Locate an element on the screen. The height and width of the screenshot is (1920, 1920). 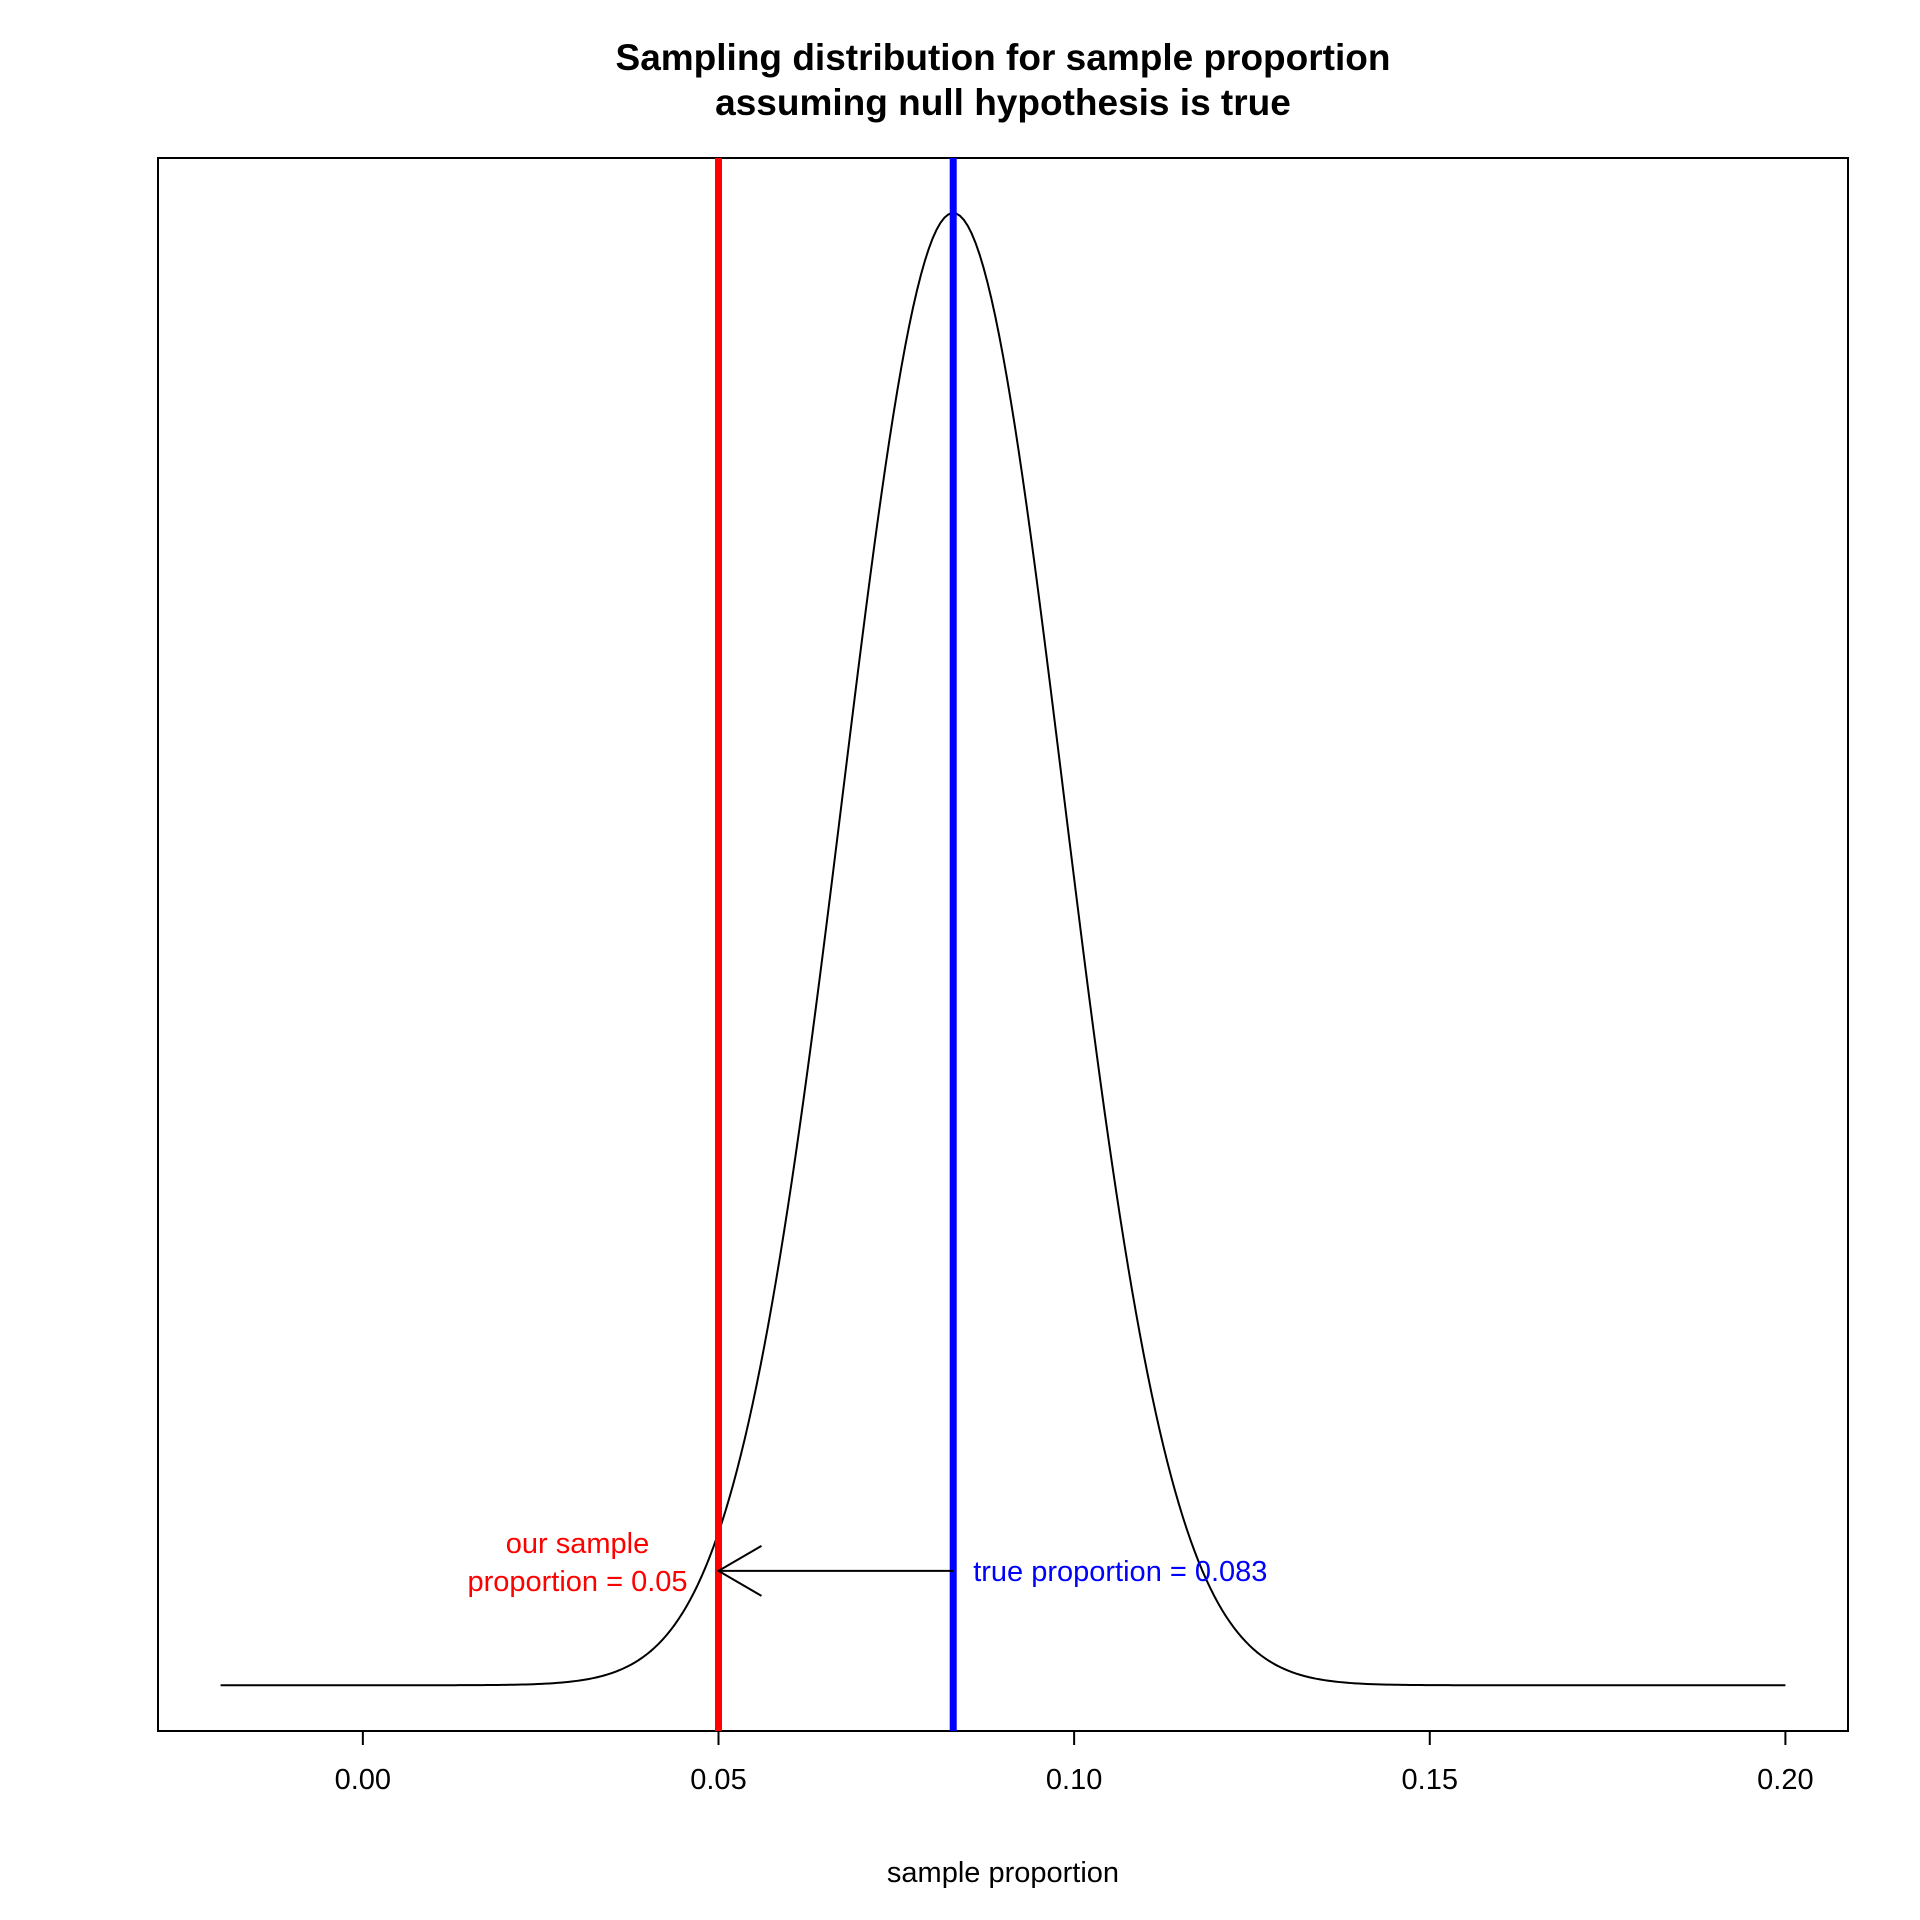
x-tick-label: 0.15 is located at coordinates (1430, 1780).